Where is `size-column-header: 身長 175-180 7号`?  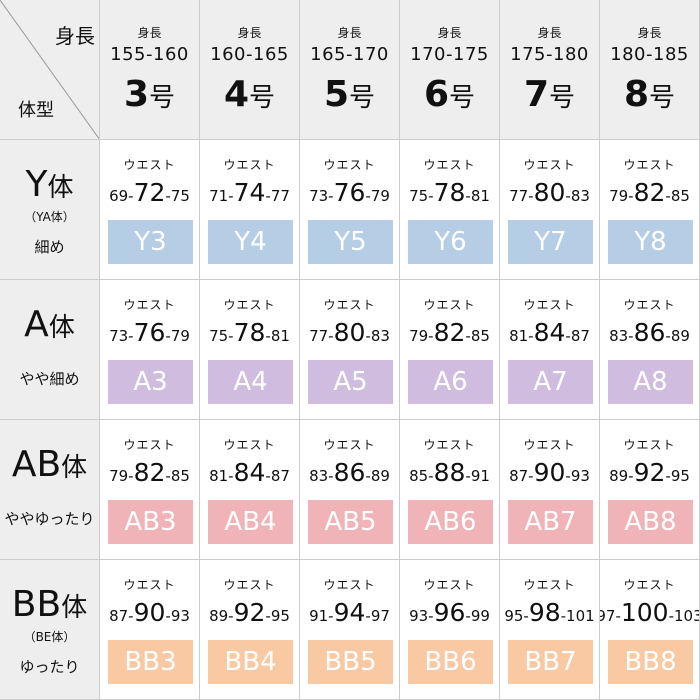
size-column-header: 身長 175-180 7号 is located at coordinates (550, 70).